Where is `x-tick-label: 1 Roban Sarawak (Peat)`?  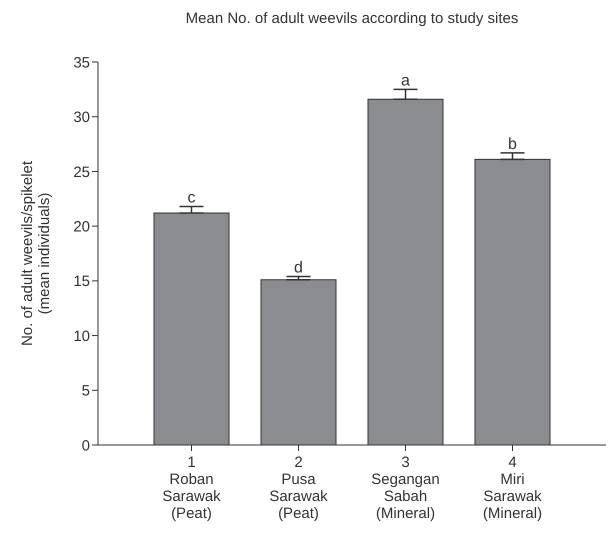
x-tick-label: 1 Roban Sarawak (Peat) is located at coordinates (192, 488).